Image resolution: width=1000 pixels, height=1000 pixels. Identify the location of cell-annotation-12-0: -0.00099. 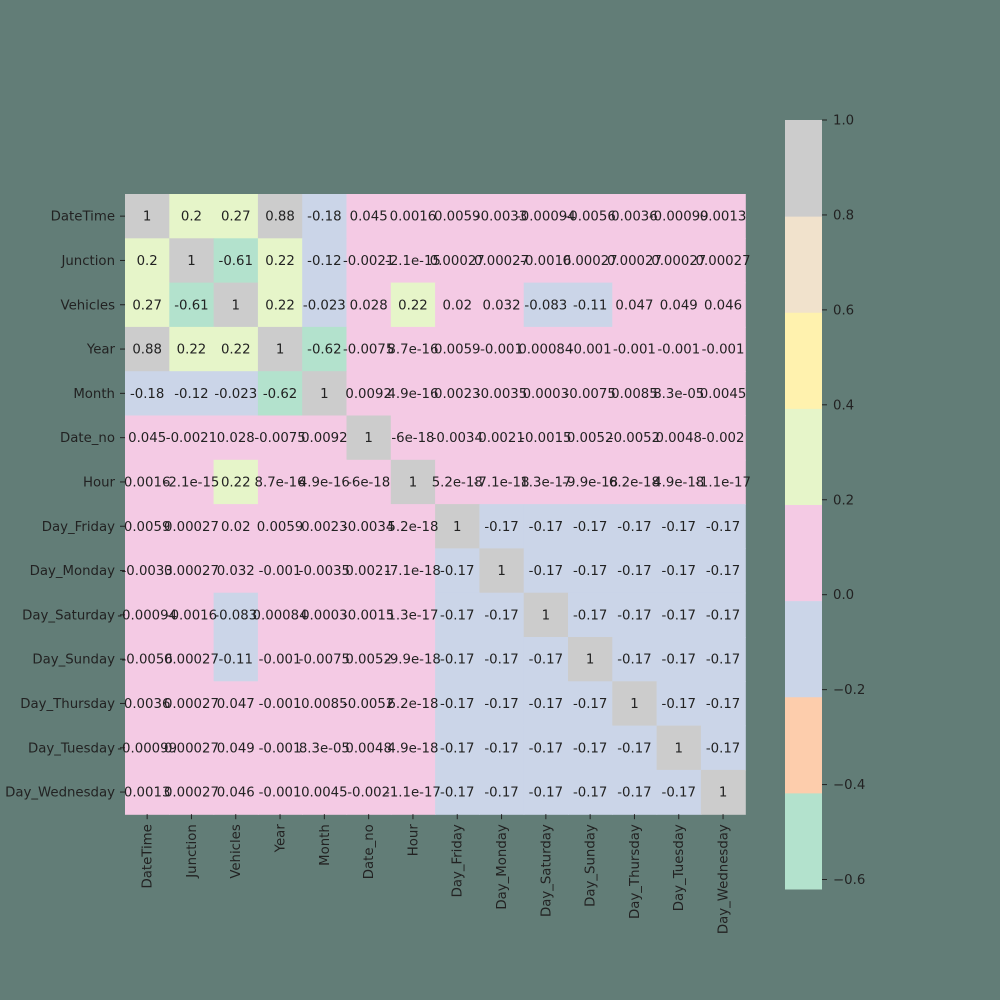
(147, 748).